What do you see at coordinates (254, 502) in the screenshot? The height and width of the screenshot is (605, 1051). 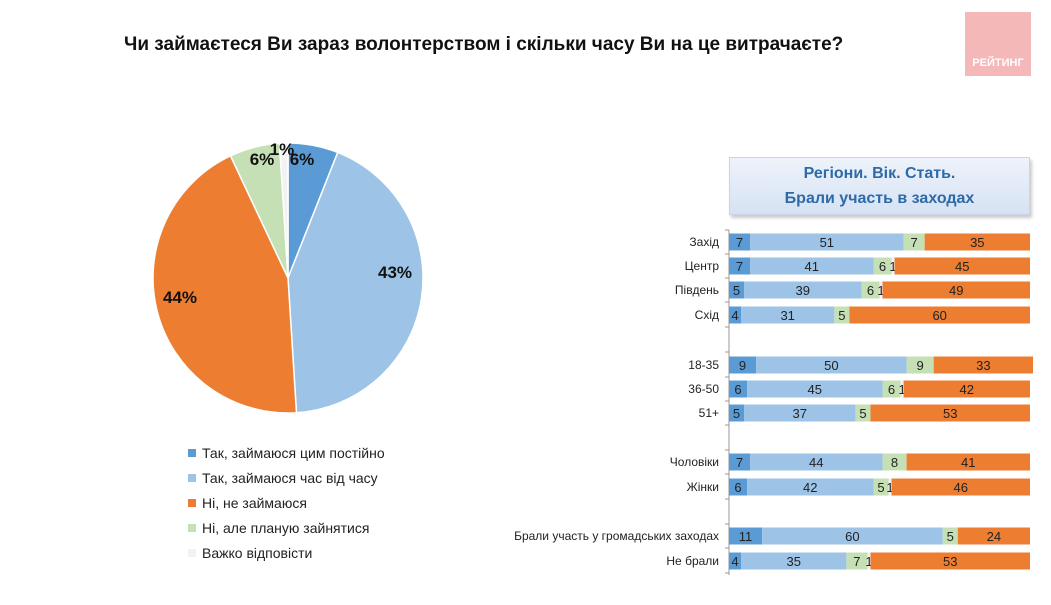 I see `legend-label: Ні, не займаюся` at bounding box center [254, 502].